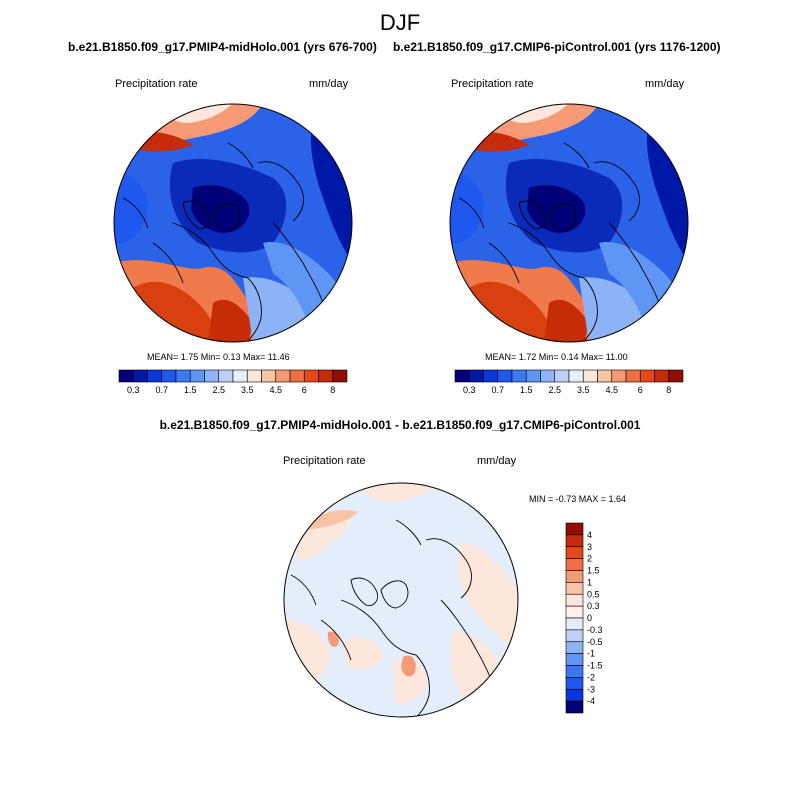  Describe the element at coordinates (218, 390) in the screenshot. I see `panel-a-colorbar-tick-label: 2.5` at that location.